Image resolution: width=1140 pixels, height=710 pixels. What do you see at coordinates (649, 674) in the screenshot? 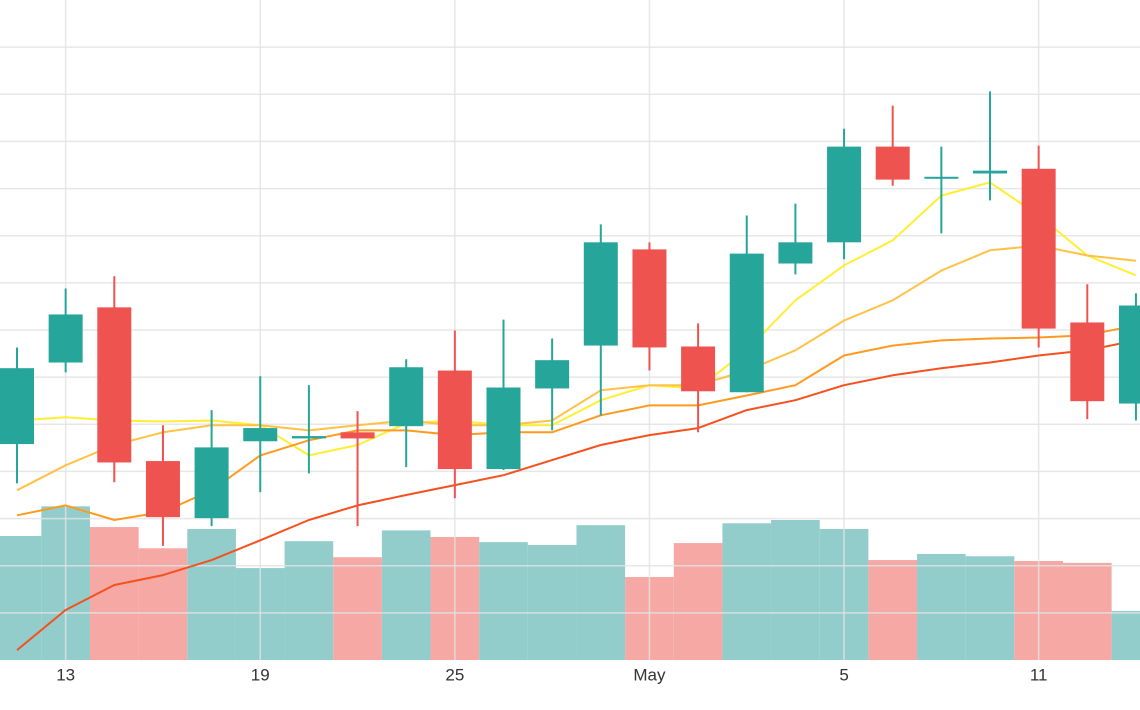
I see `x-tick-label: May` at bounding box center [649, 674].